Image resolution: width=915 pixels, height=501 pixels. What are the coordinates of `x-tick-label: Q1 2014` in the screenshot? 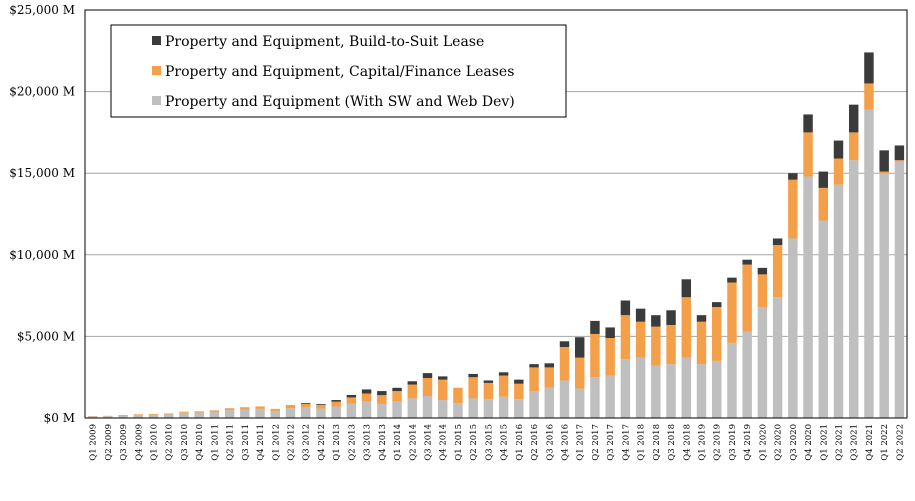 It's located at (398, 442).